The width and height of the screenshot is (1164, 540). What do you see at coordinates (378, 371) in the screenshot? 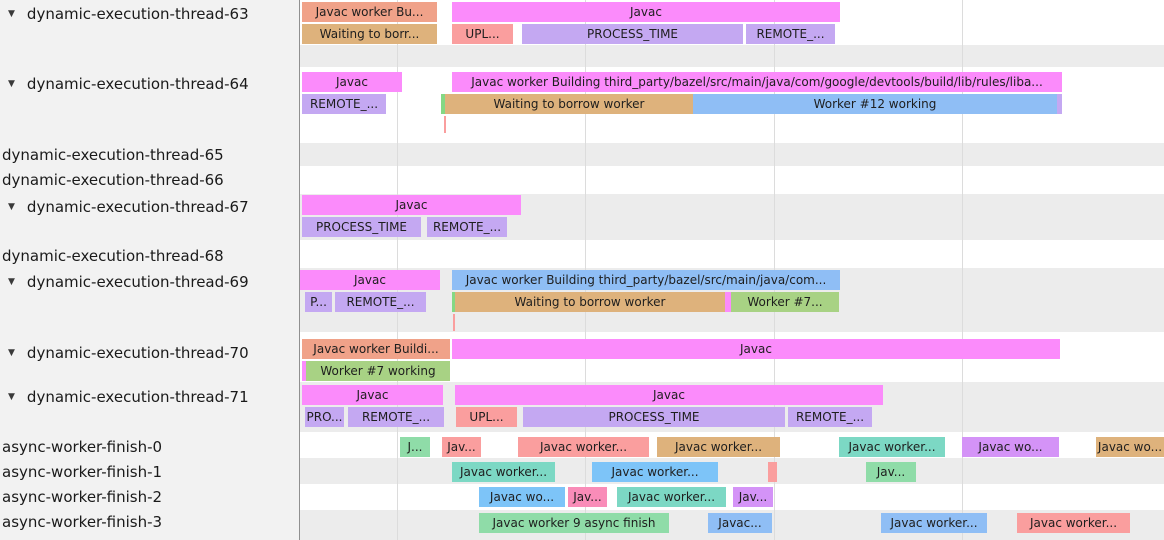
I see `trace-event-bar: Worker #7 working` at bounding box center [378, 371].